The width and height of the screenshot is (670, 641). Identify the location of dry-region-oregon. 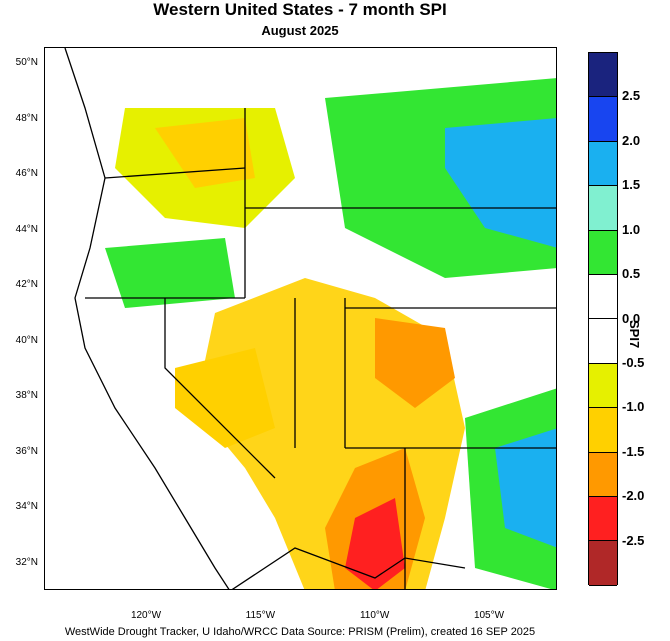
(205, 153).